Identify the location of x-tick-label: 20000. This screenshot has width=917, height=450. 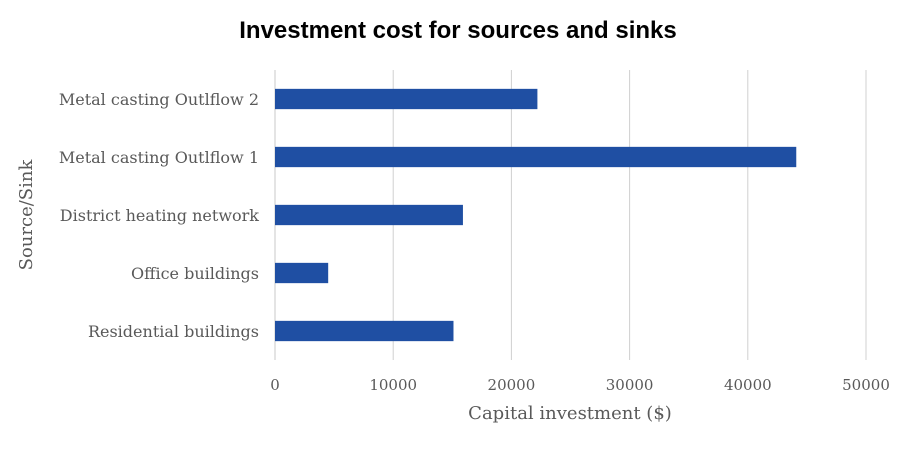
(512, 385).